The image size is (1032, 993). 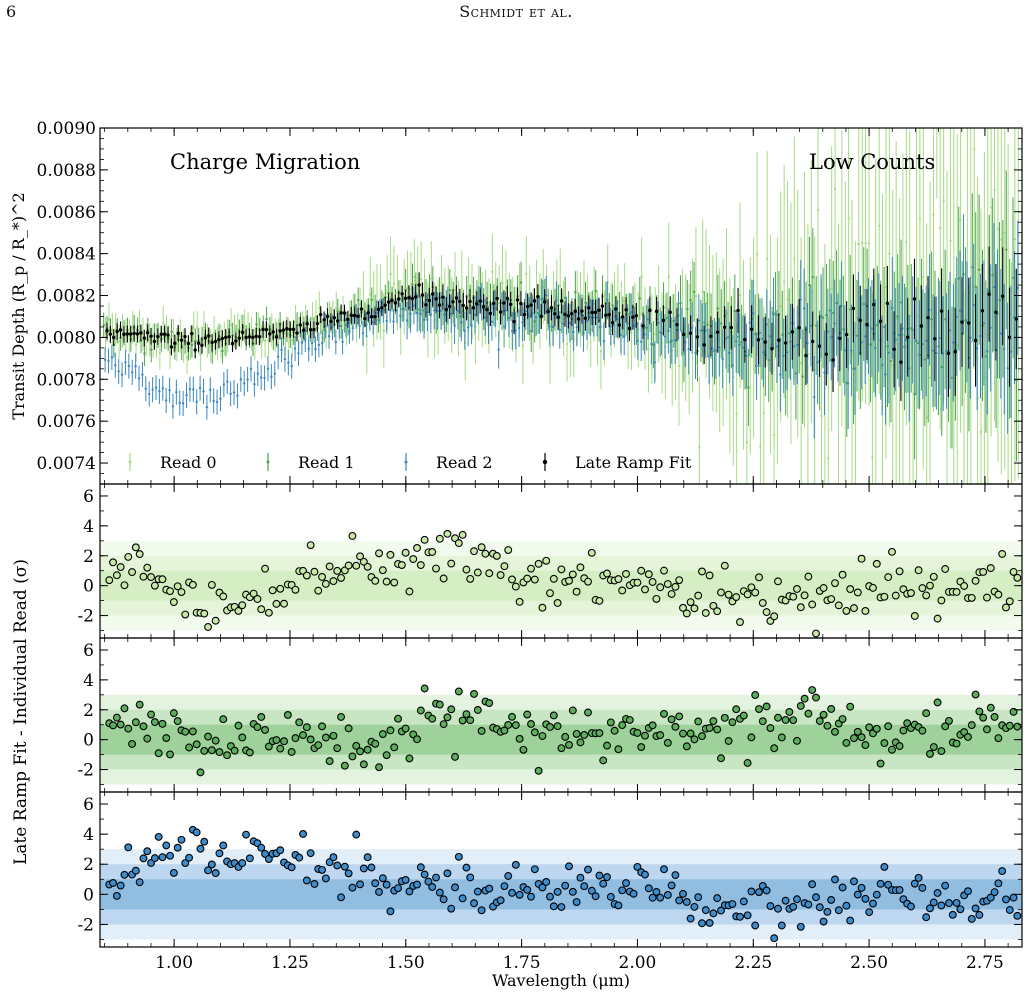 I want to click on y-tick-label: -2, so click(x=85, y=617).